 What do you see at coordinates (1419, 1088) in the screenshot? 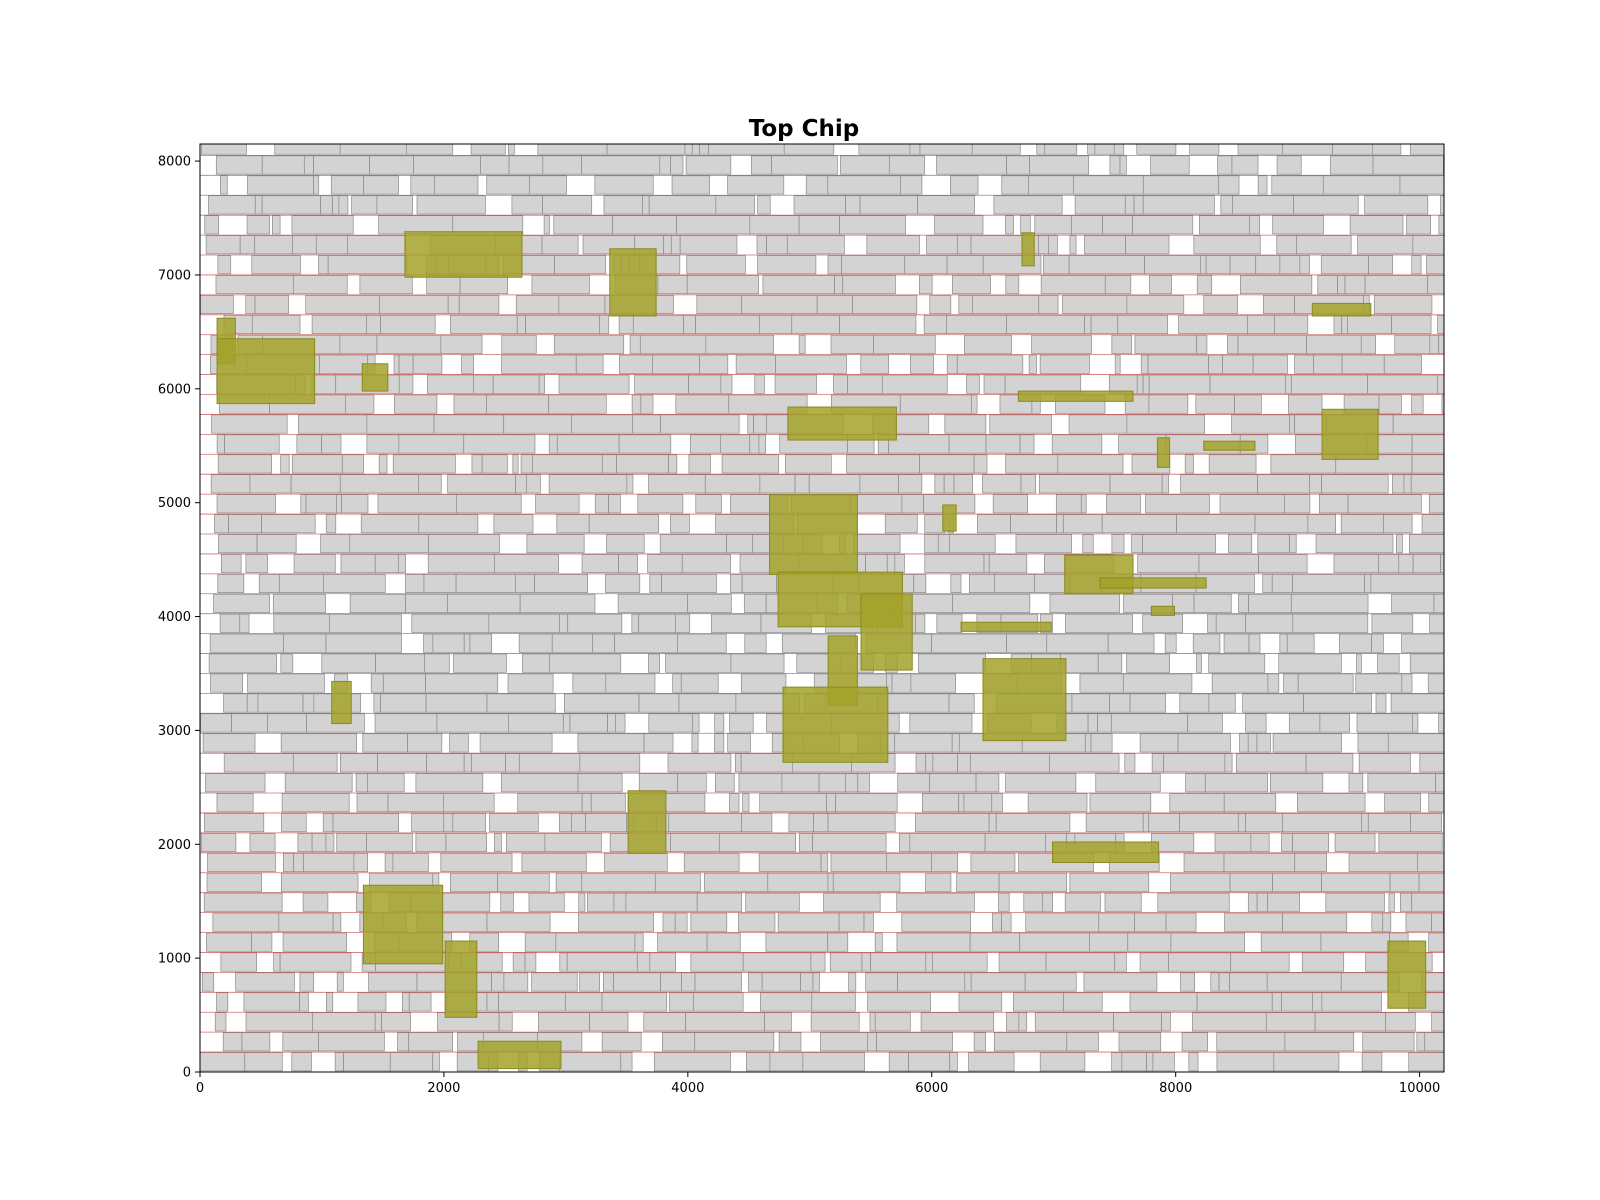
I see `x-tick-label: 10000` at bounding box center [1419, 1088].